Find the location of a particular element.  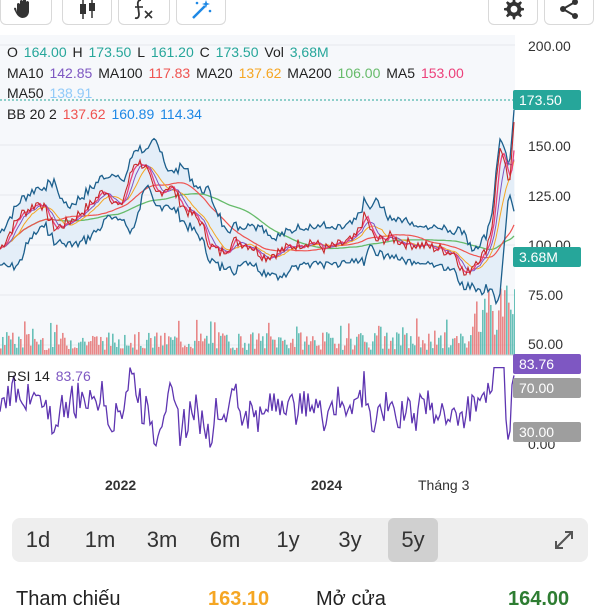

ma100-label: MA100 is located at coordinates (120, 73).